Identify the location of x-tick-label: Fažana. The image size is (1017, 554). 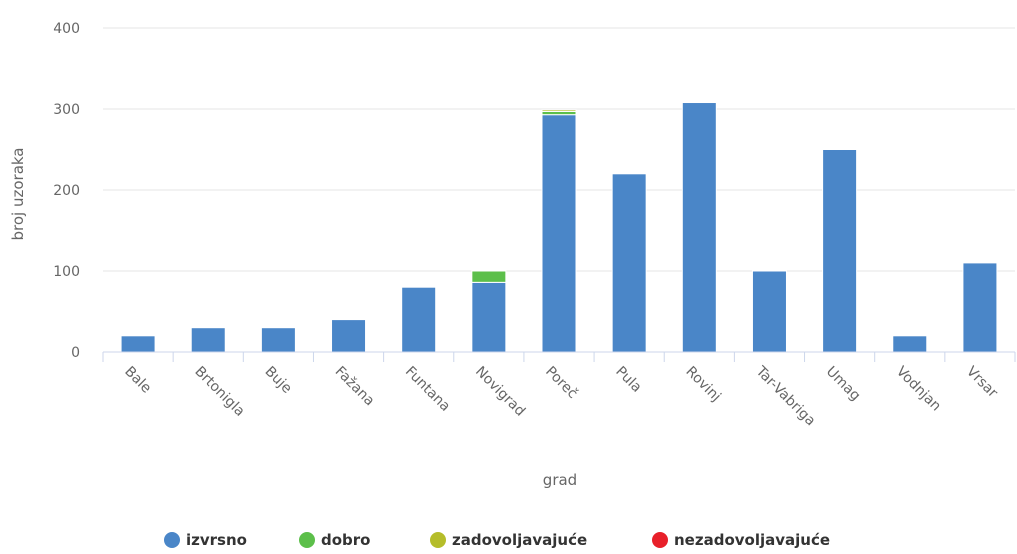
(355, 387).